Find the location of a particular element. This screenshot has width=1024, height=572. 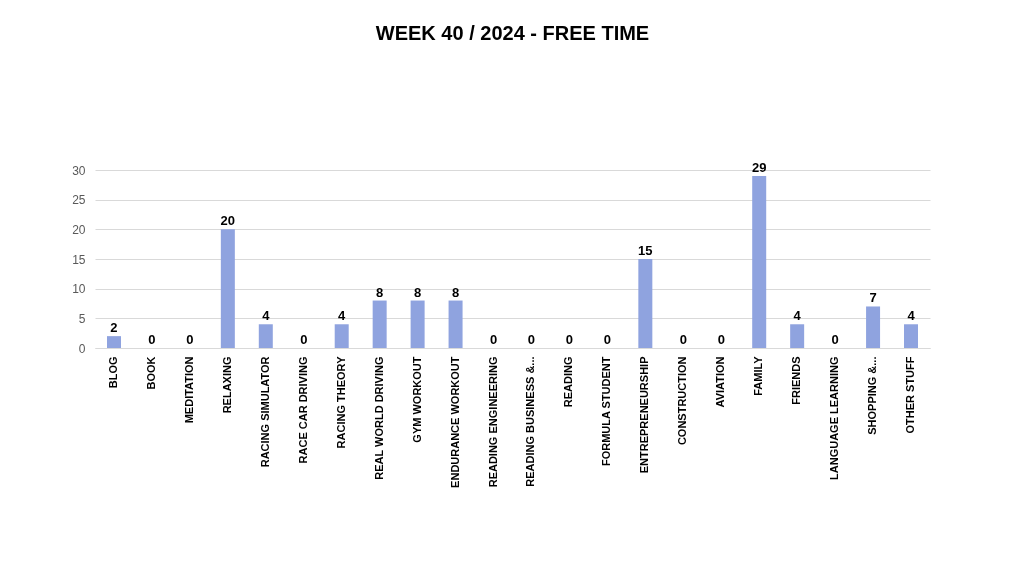

data-label: 20 is located at coordinates (228, 221).